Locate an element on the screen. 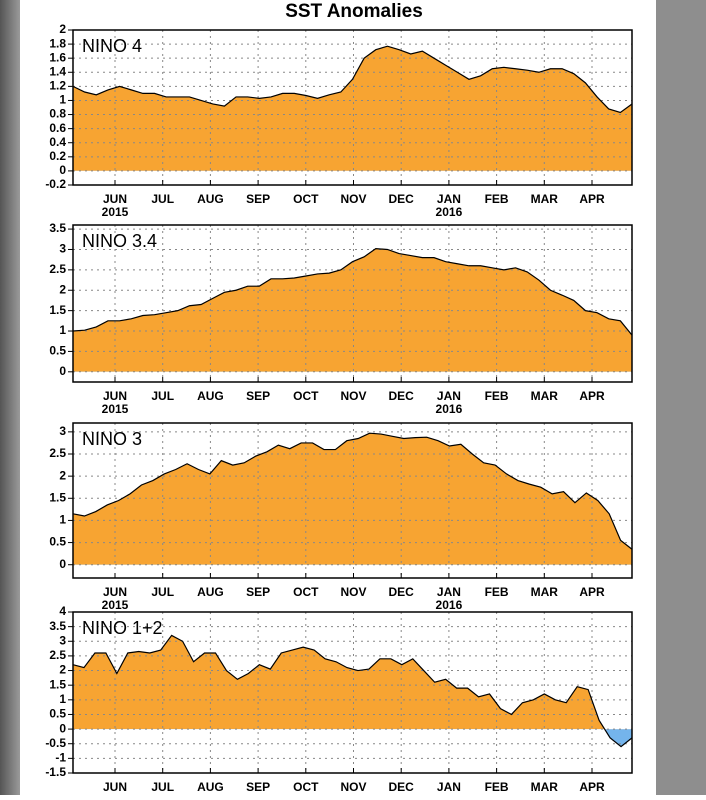 The height and width of the screenshot is (800, 706). chart-title: SST Anomalies is located at coordinates (354, 11).